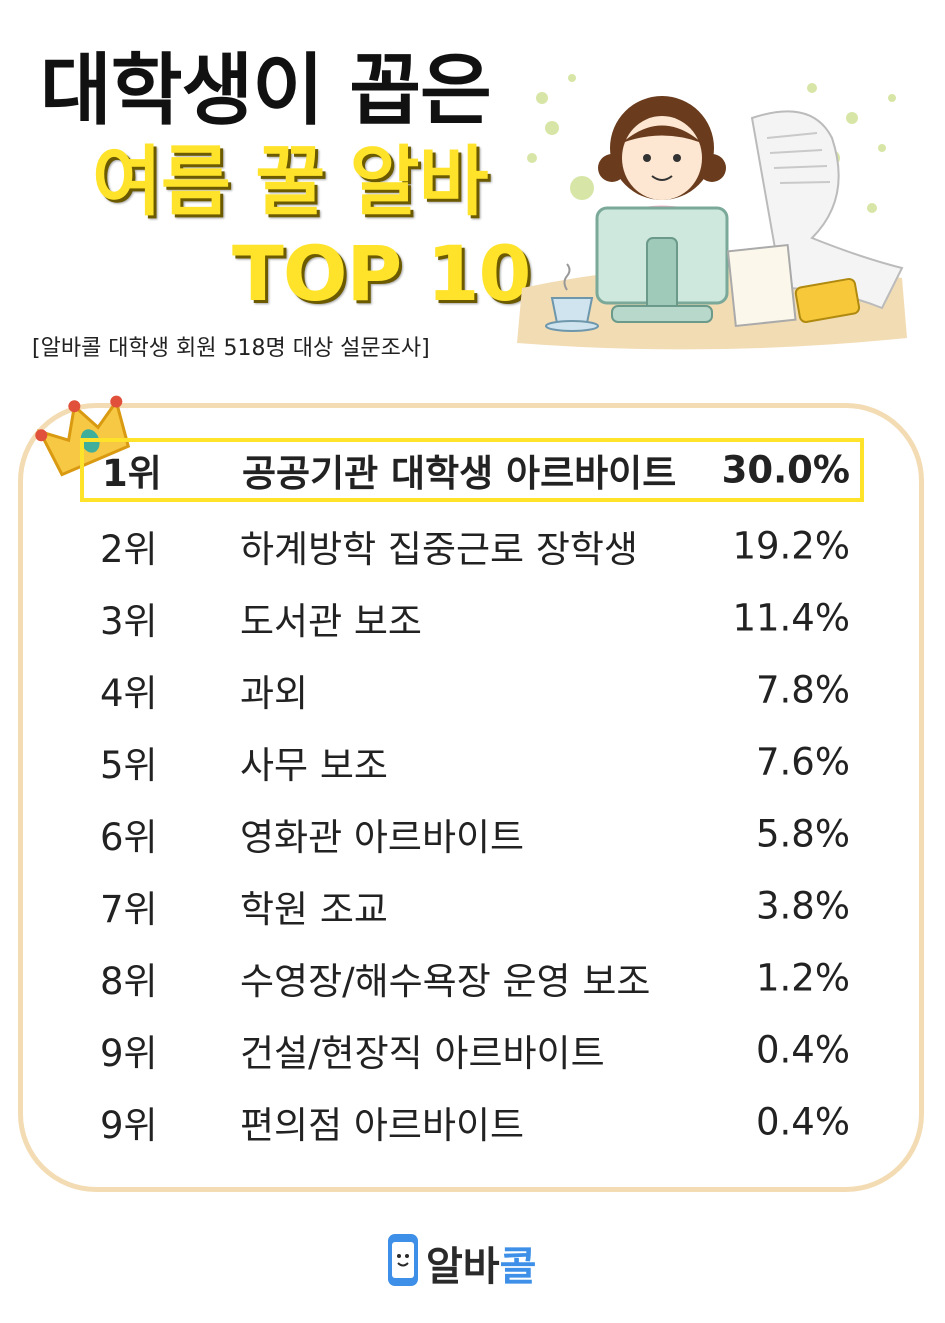 The image size is (945, 1323). What do you see at coordinates (129, 981) in the screenshot?
I see `rank-label: 8위` at bounding box center [129, 981].